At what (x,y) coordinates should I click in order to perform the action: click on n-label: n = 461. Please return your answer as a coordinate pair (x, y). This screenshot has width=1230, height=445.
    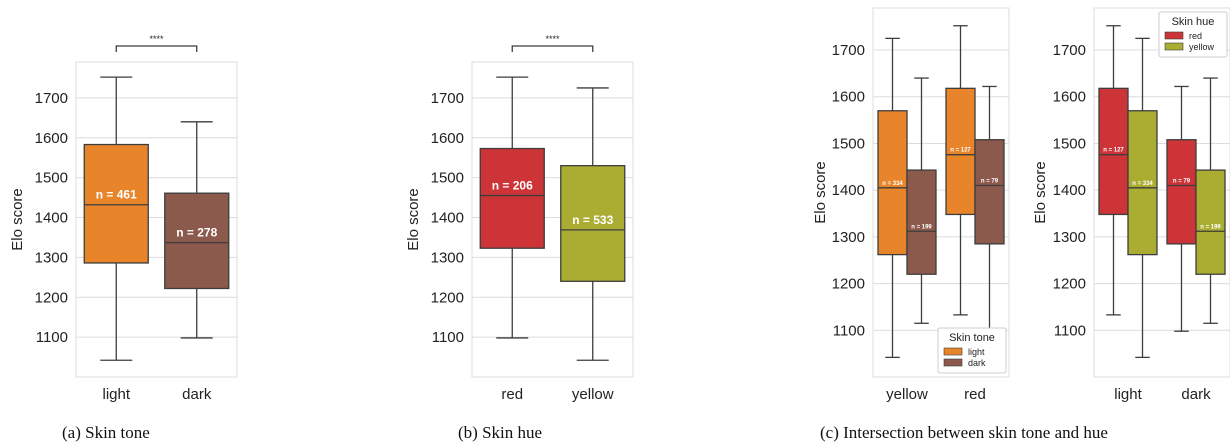
    Looking at the image, I should click on (116, 195).